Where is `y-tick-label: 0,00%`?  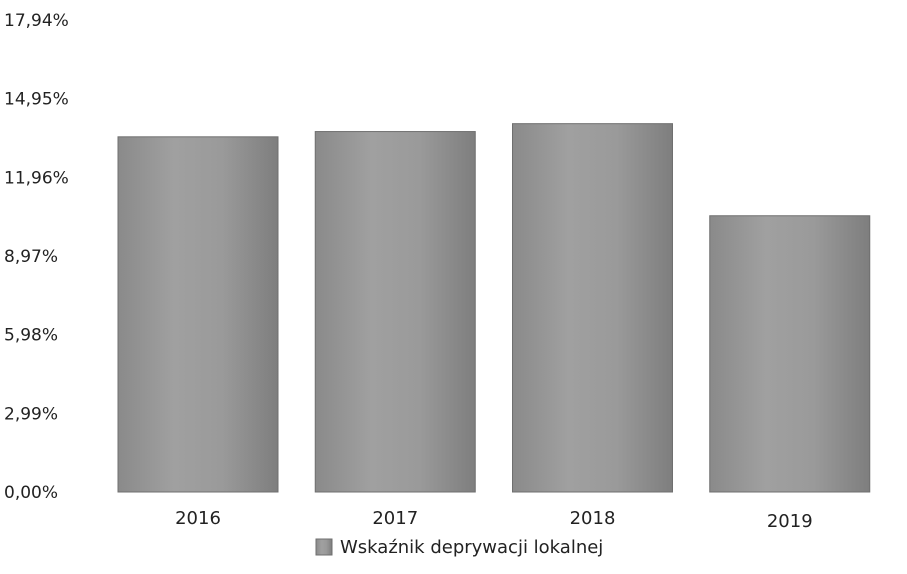
y-tick-label: 0,00% is located at coordinates (31, 493).